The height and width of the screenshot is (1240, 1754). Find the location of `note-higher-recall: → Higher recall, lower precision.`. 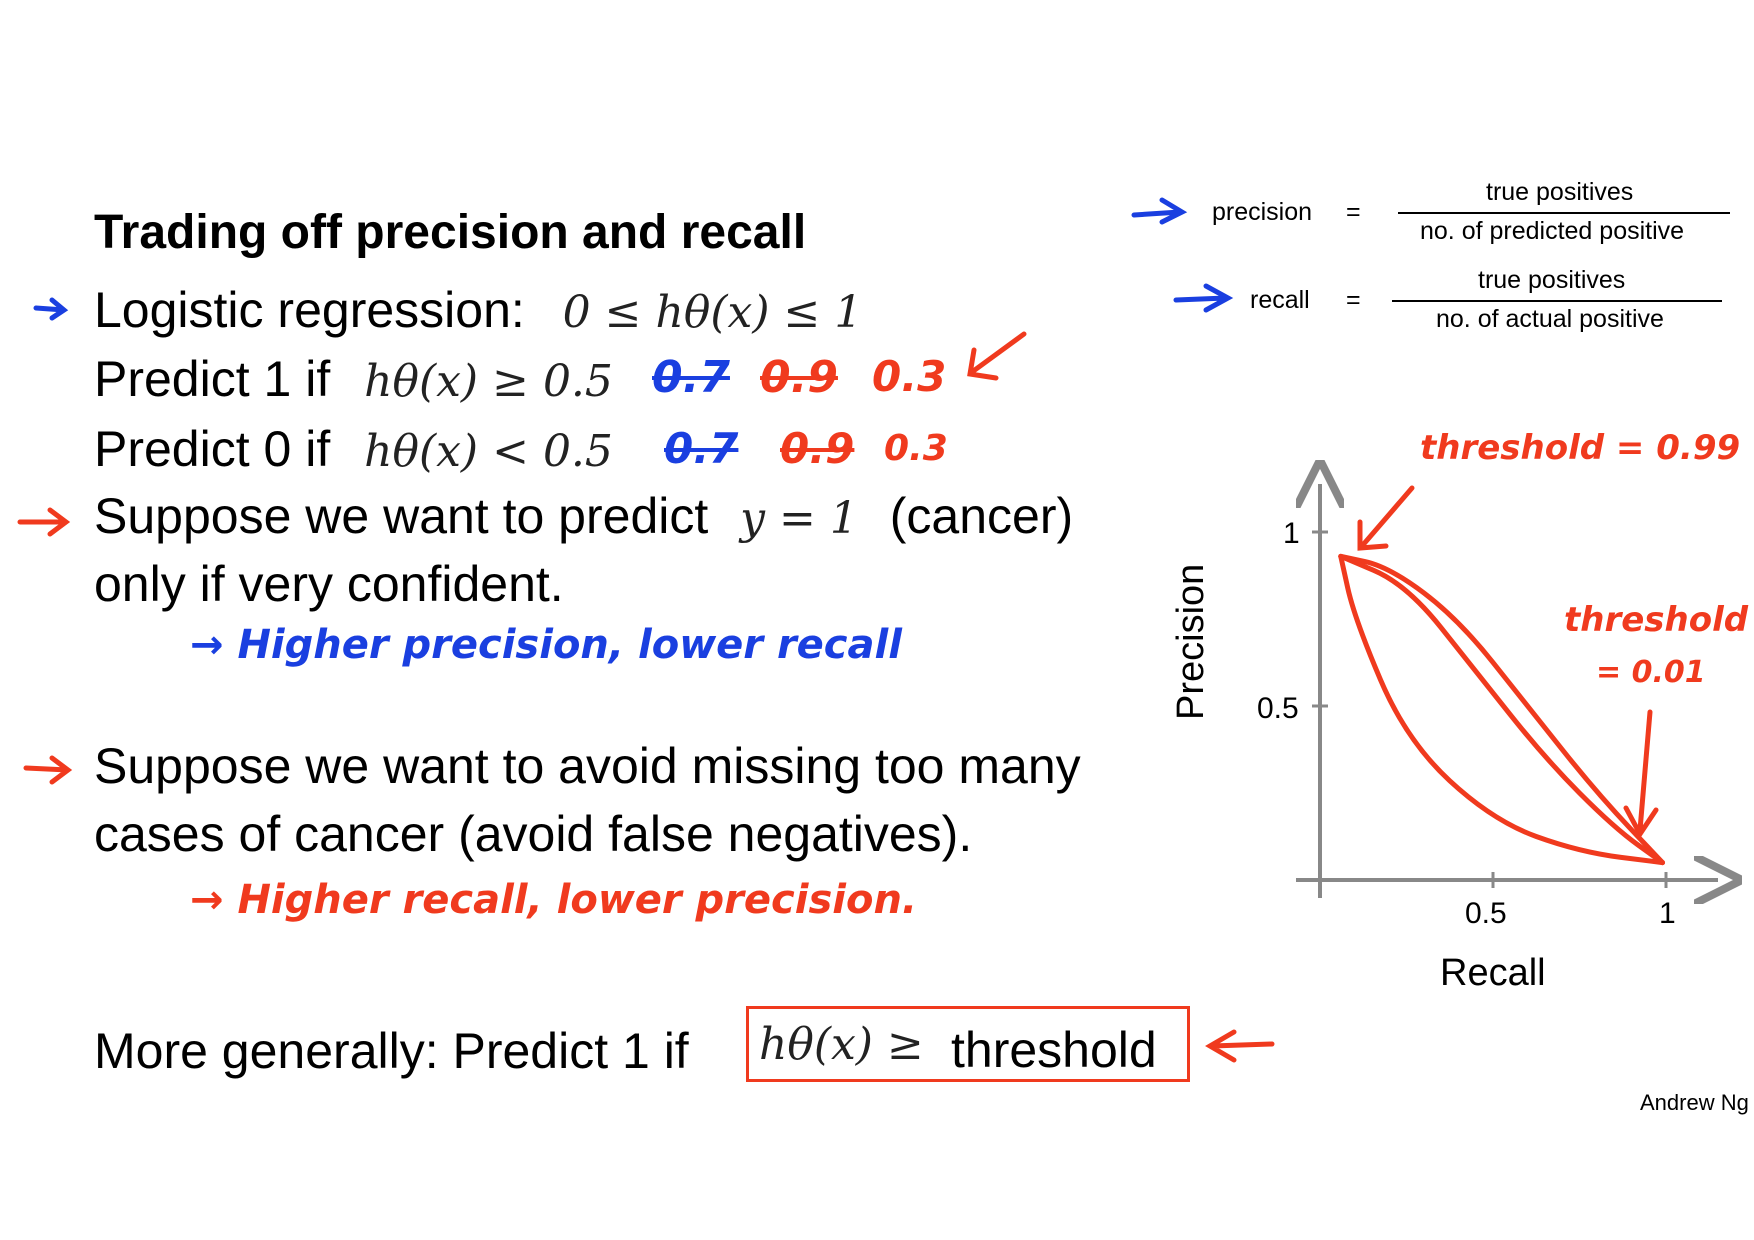

note-higher-recall: → Higher recall, lower precision. is located at coordinates (554, 900).